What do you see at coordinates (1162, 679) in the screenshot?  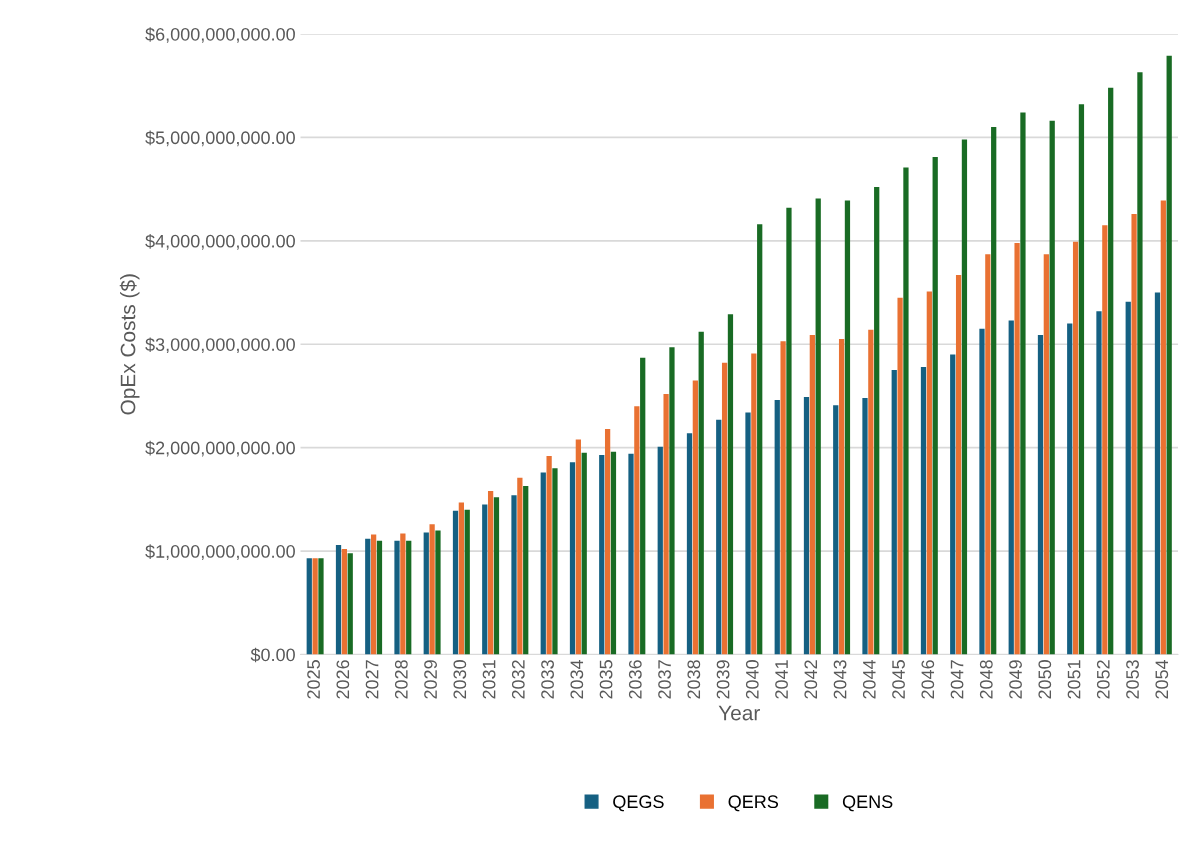 I see `x-tick-label: 2054` at bounding box center [1162, 679].